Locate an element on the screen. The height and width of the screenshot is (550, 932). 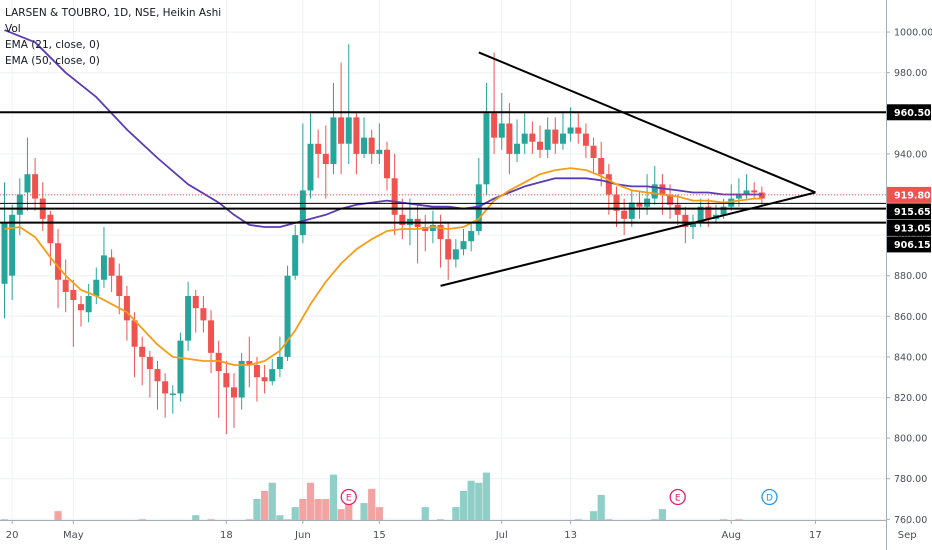
legend-ema50: EMA (50, close, 0) is located at coordinates (52, 61).